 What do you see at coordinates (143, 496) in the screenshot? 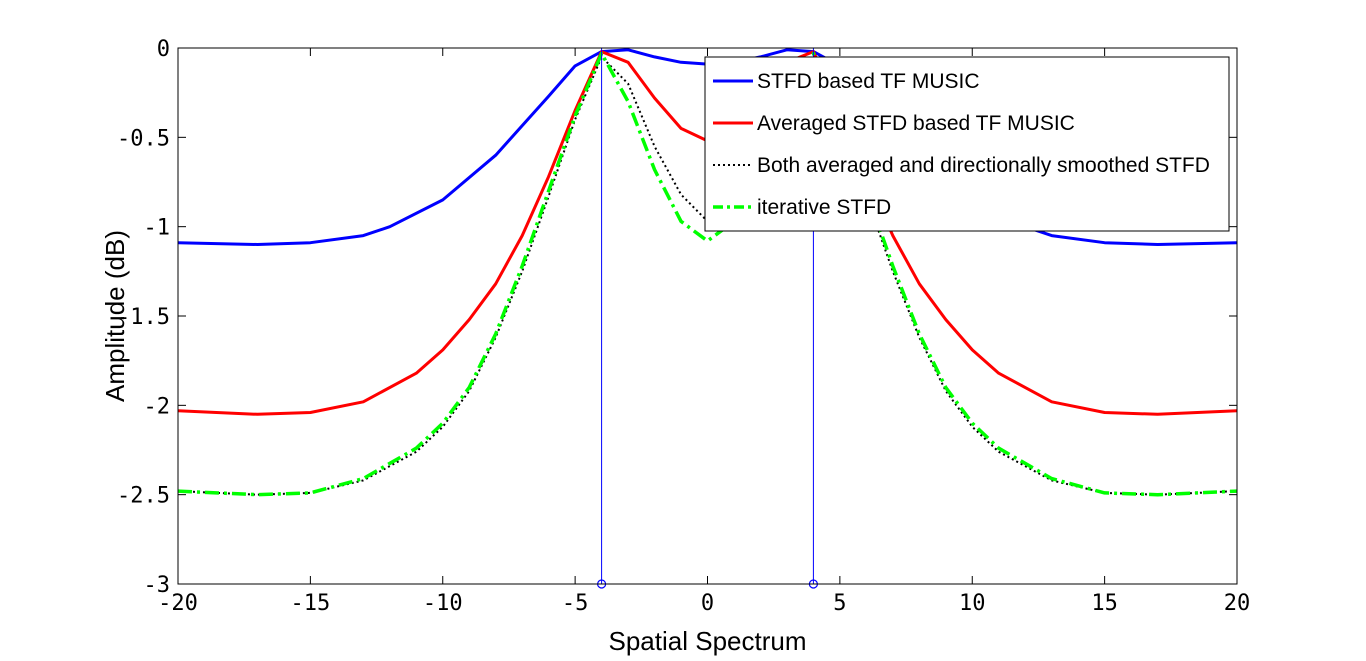
I see `y-tick-label: -2.5` at bounding box center [143, 496].